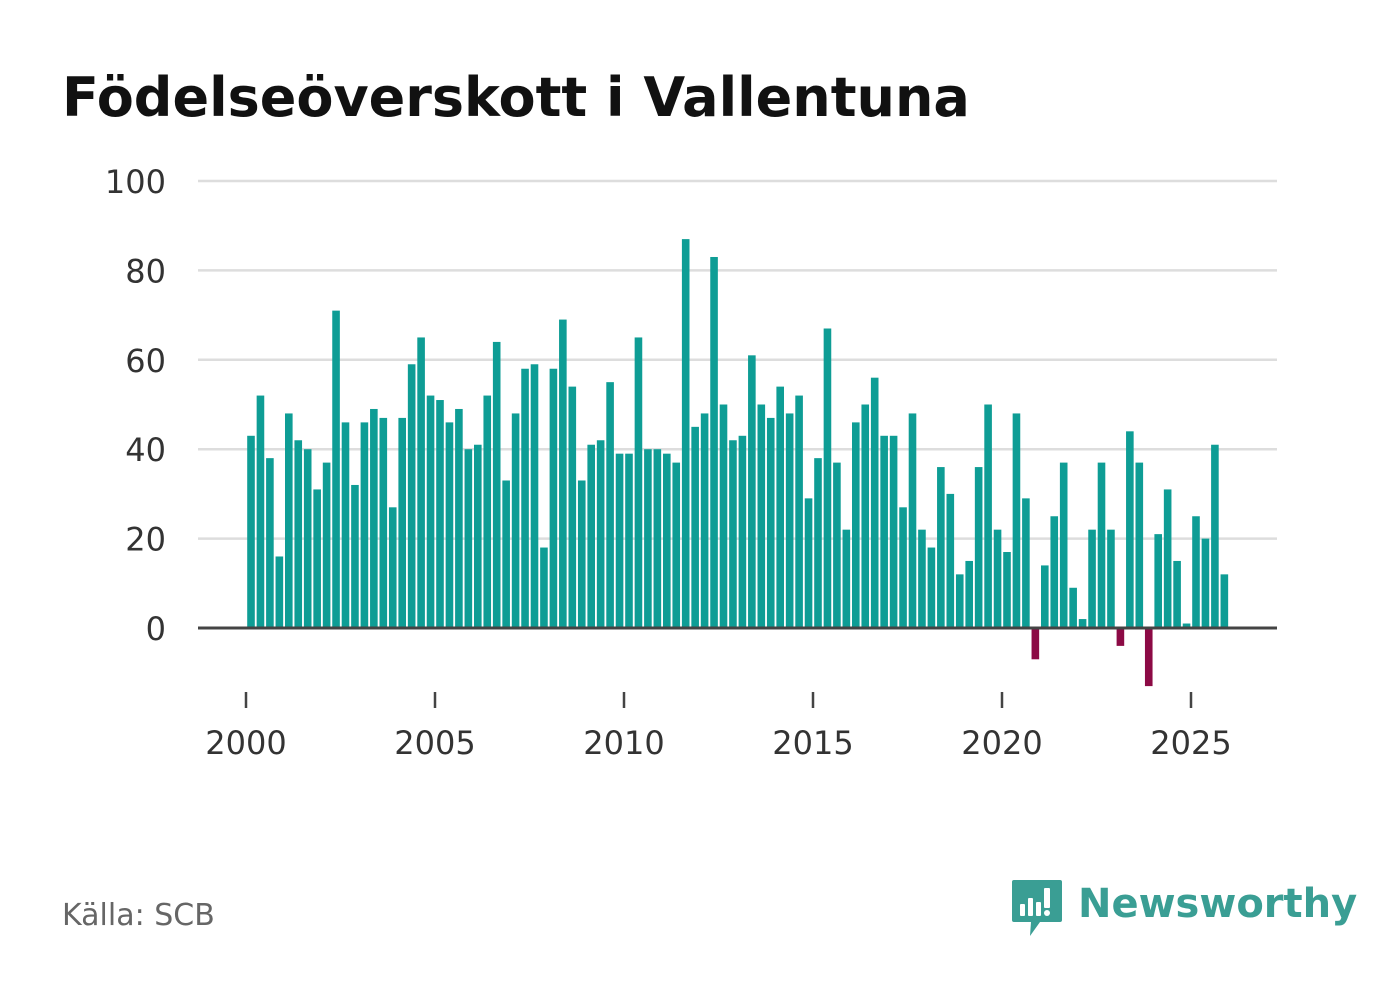 This screenshot has width=1382, height=999. What do you see at coordinates (156, 629) in the screenshot?
I see `y-tick-label-0: 0` at bounding box center [156, 629].